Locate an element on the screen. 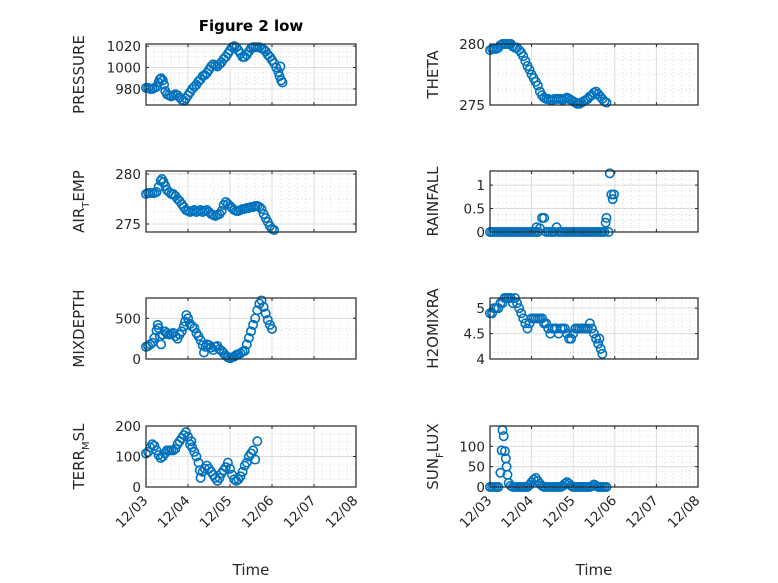  axes-theta: 275 280 THETA is located at coordinates (561, 75).